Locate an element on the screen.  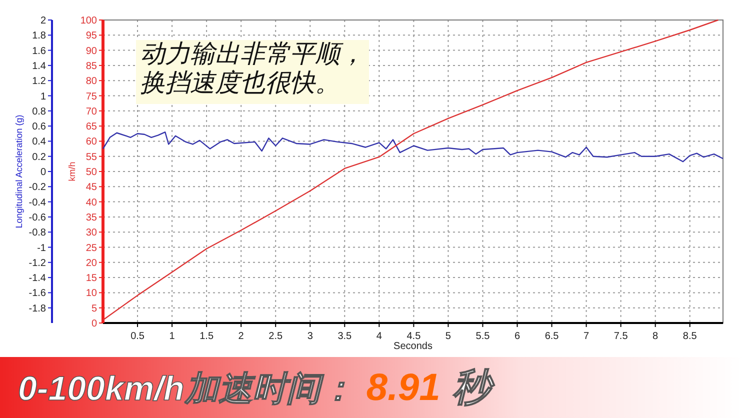
x-tick-label: 1 is located at coordinates (172, 336).